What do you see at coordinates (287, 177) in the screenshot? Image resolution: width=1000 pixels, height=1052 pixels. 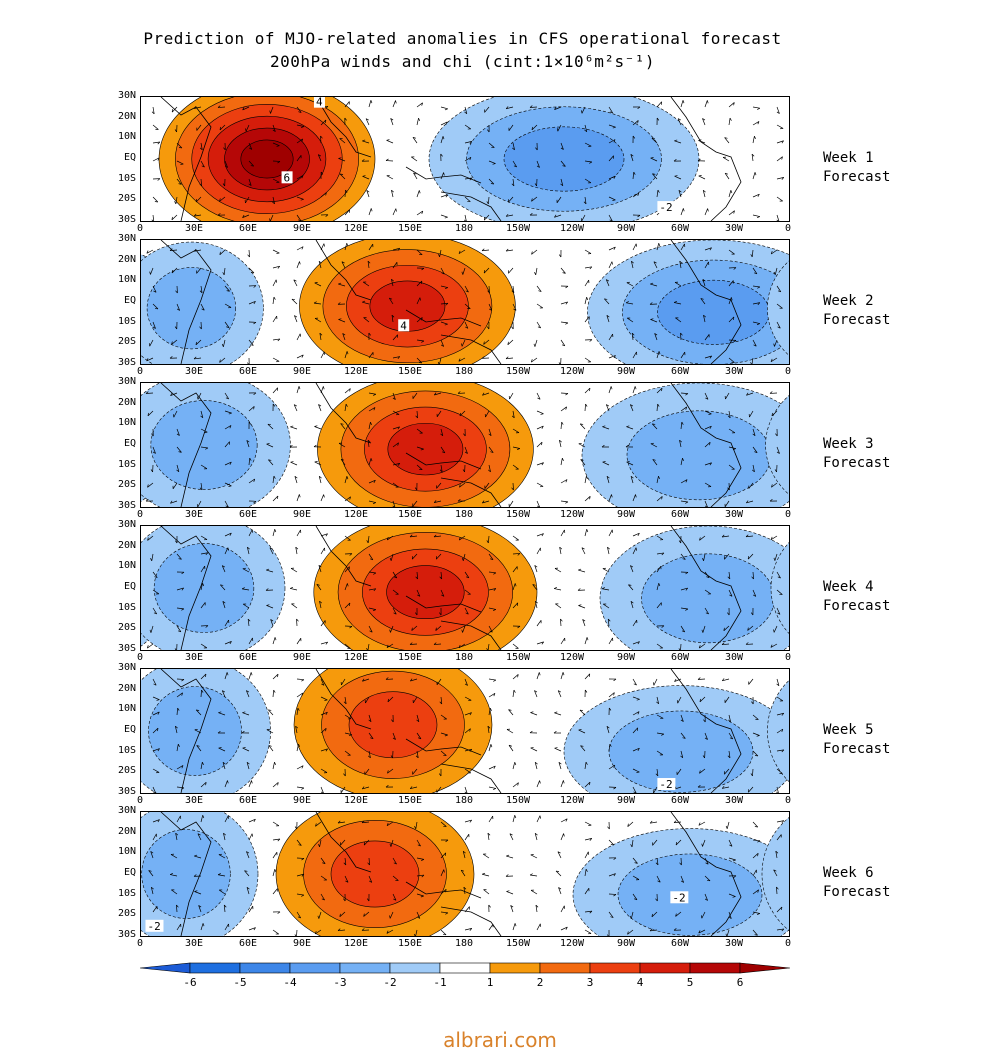 I see `contour-label: 6` at bounding box center [287, 177].